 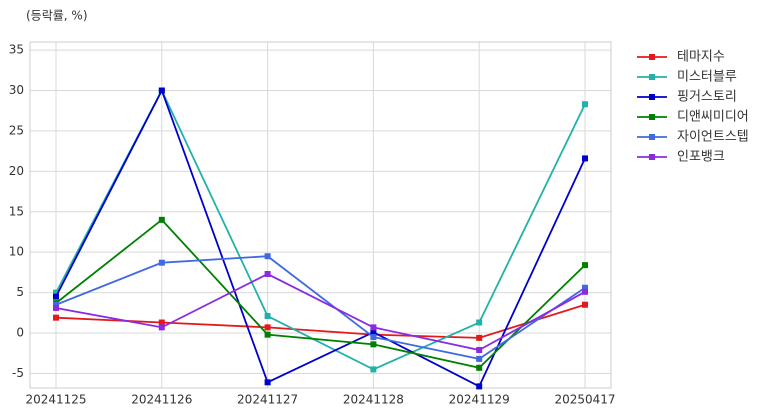 I want to click on chart-title: (등락률, %), so click(x=57, y=16).